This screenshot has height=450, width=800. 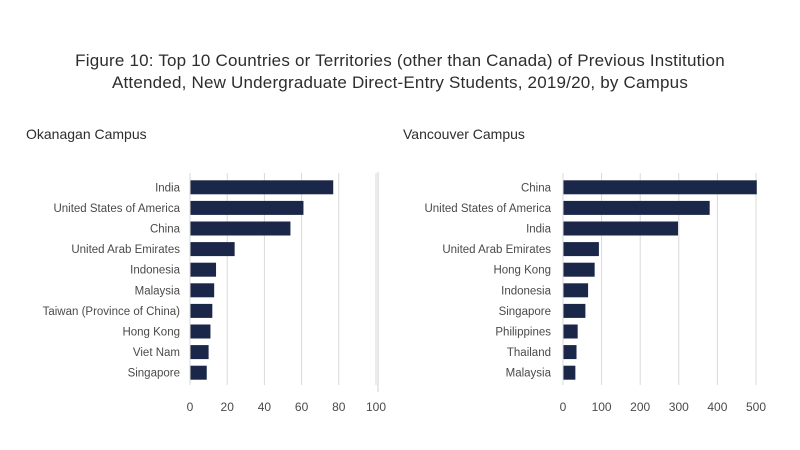 I want to click on vancouver-category-label-5: Indonesia, so click(x=526, y=291).